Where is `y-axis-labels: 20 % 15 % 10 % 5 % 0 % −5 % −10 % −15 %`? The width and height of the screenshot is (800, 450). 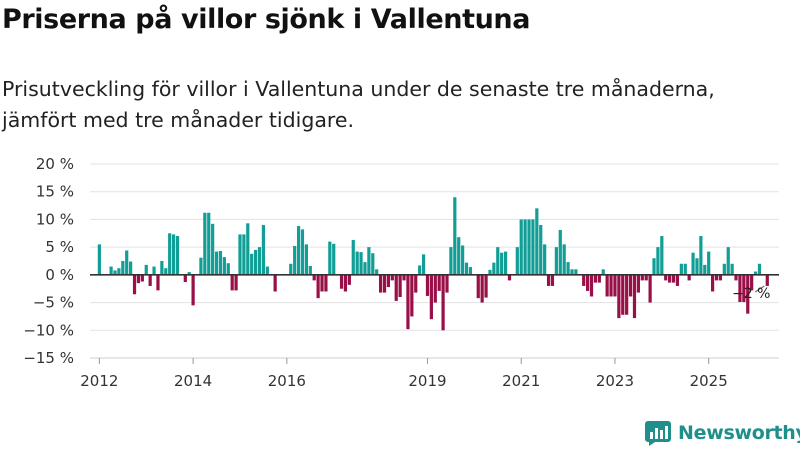 y-axis-labels: 20 % 15 % 10 % 5 % 0 % −5 % −10 % −15 % is located at coordinates (48, 261).